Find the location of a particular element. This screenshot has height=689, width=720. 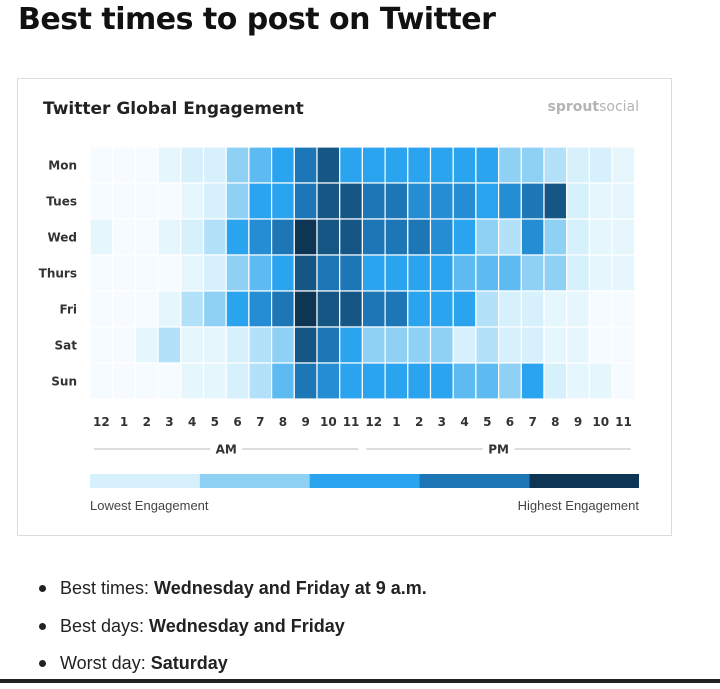

row-label: Sun is located at coordinates (64, 382).